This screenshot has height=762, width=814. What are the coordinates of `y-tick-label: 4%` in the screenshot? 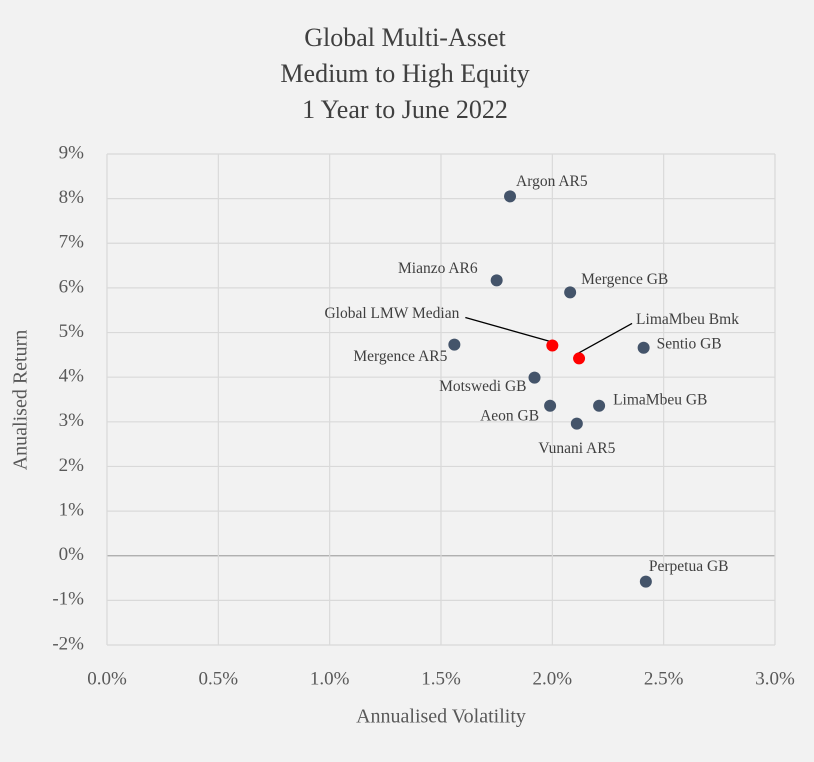 It's located at (72, 376).